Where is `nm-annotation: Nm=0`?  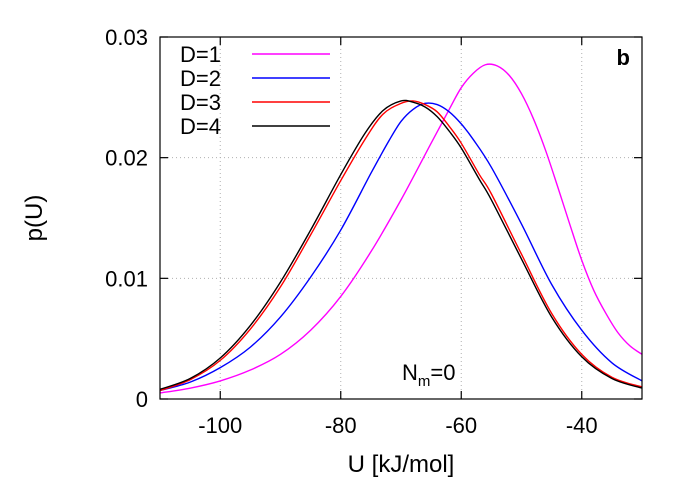 nm-annotation: Nm=0 is located at coordinates (428, 375).